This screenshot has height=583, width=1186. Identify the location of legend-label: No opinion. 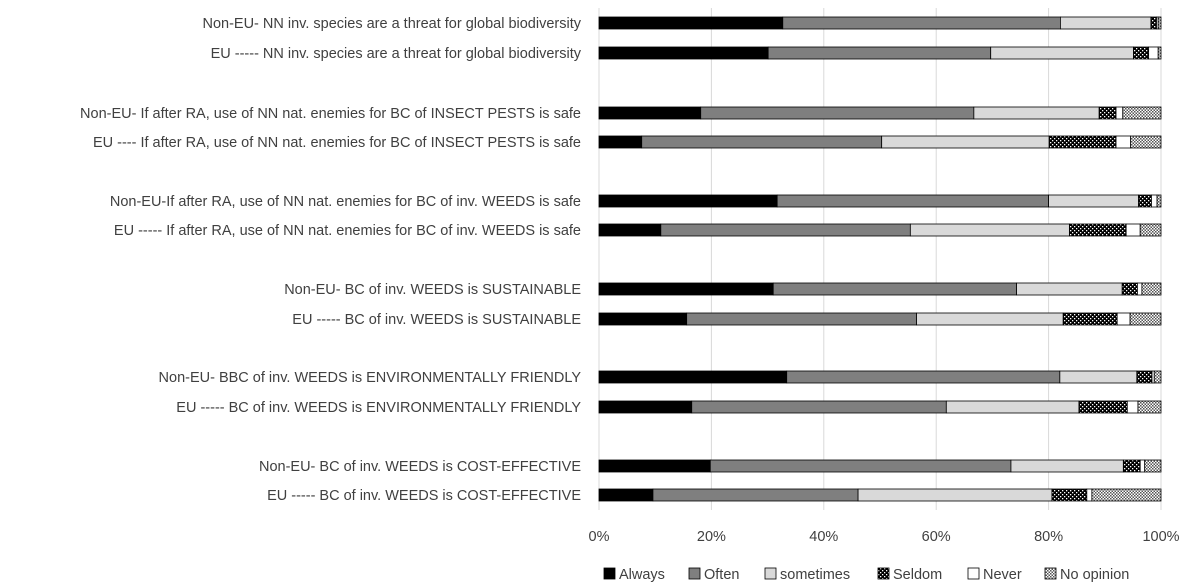
(1094, 575).